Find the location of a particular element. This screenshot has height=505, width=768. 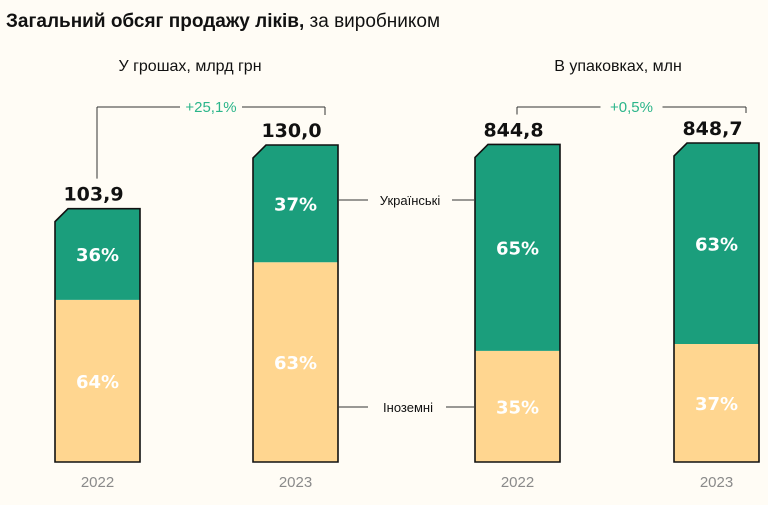

chart-title-regular: за виробником is located at coordinates (372, 21).